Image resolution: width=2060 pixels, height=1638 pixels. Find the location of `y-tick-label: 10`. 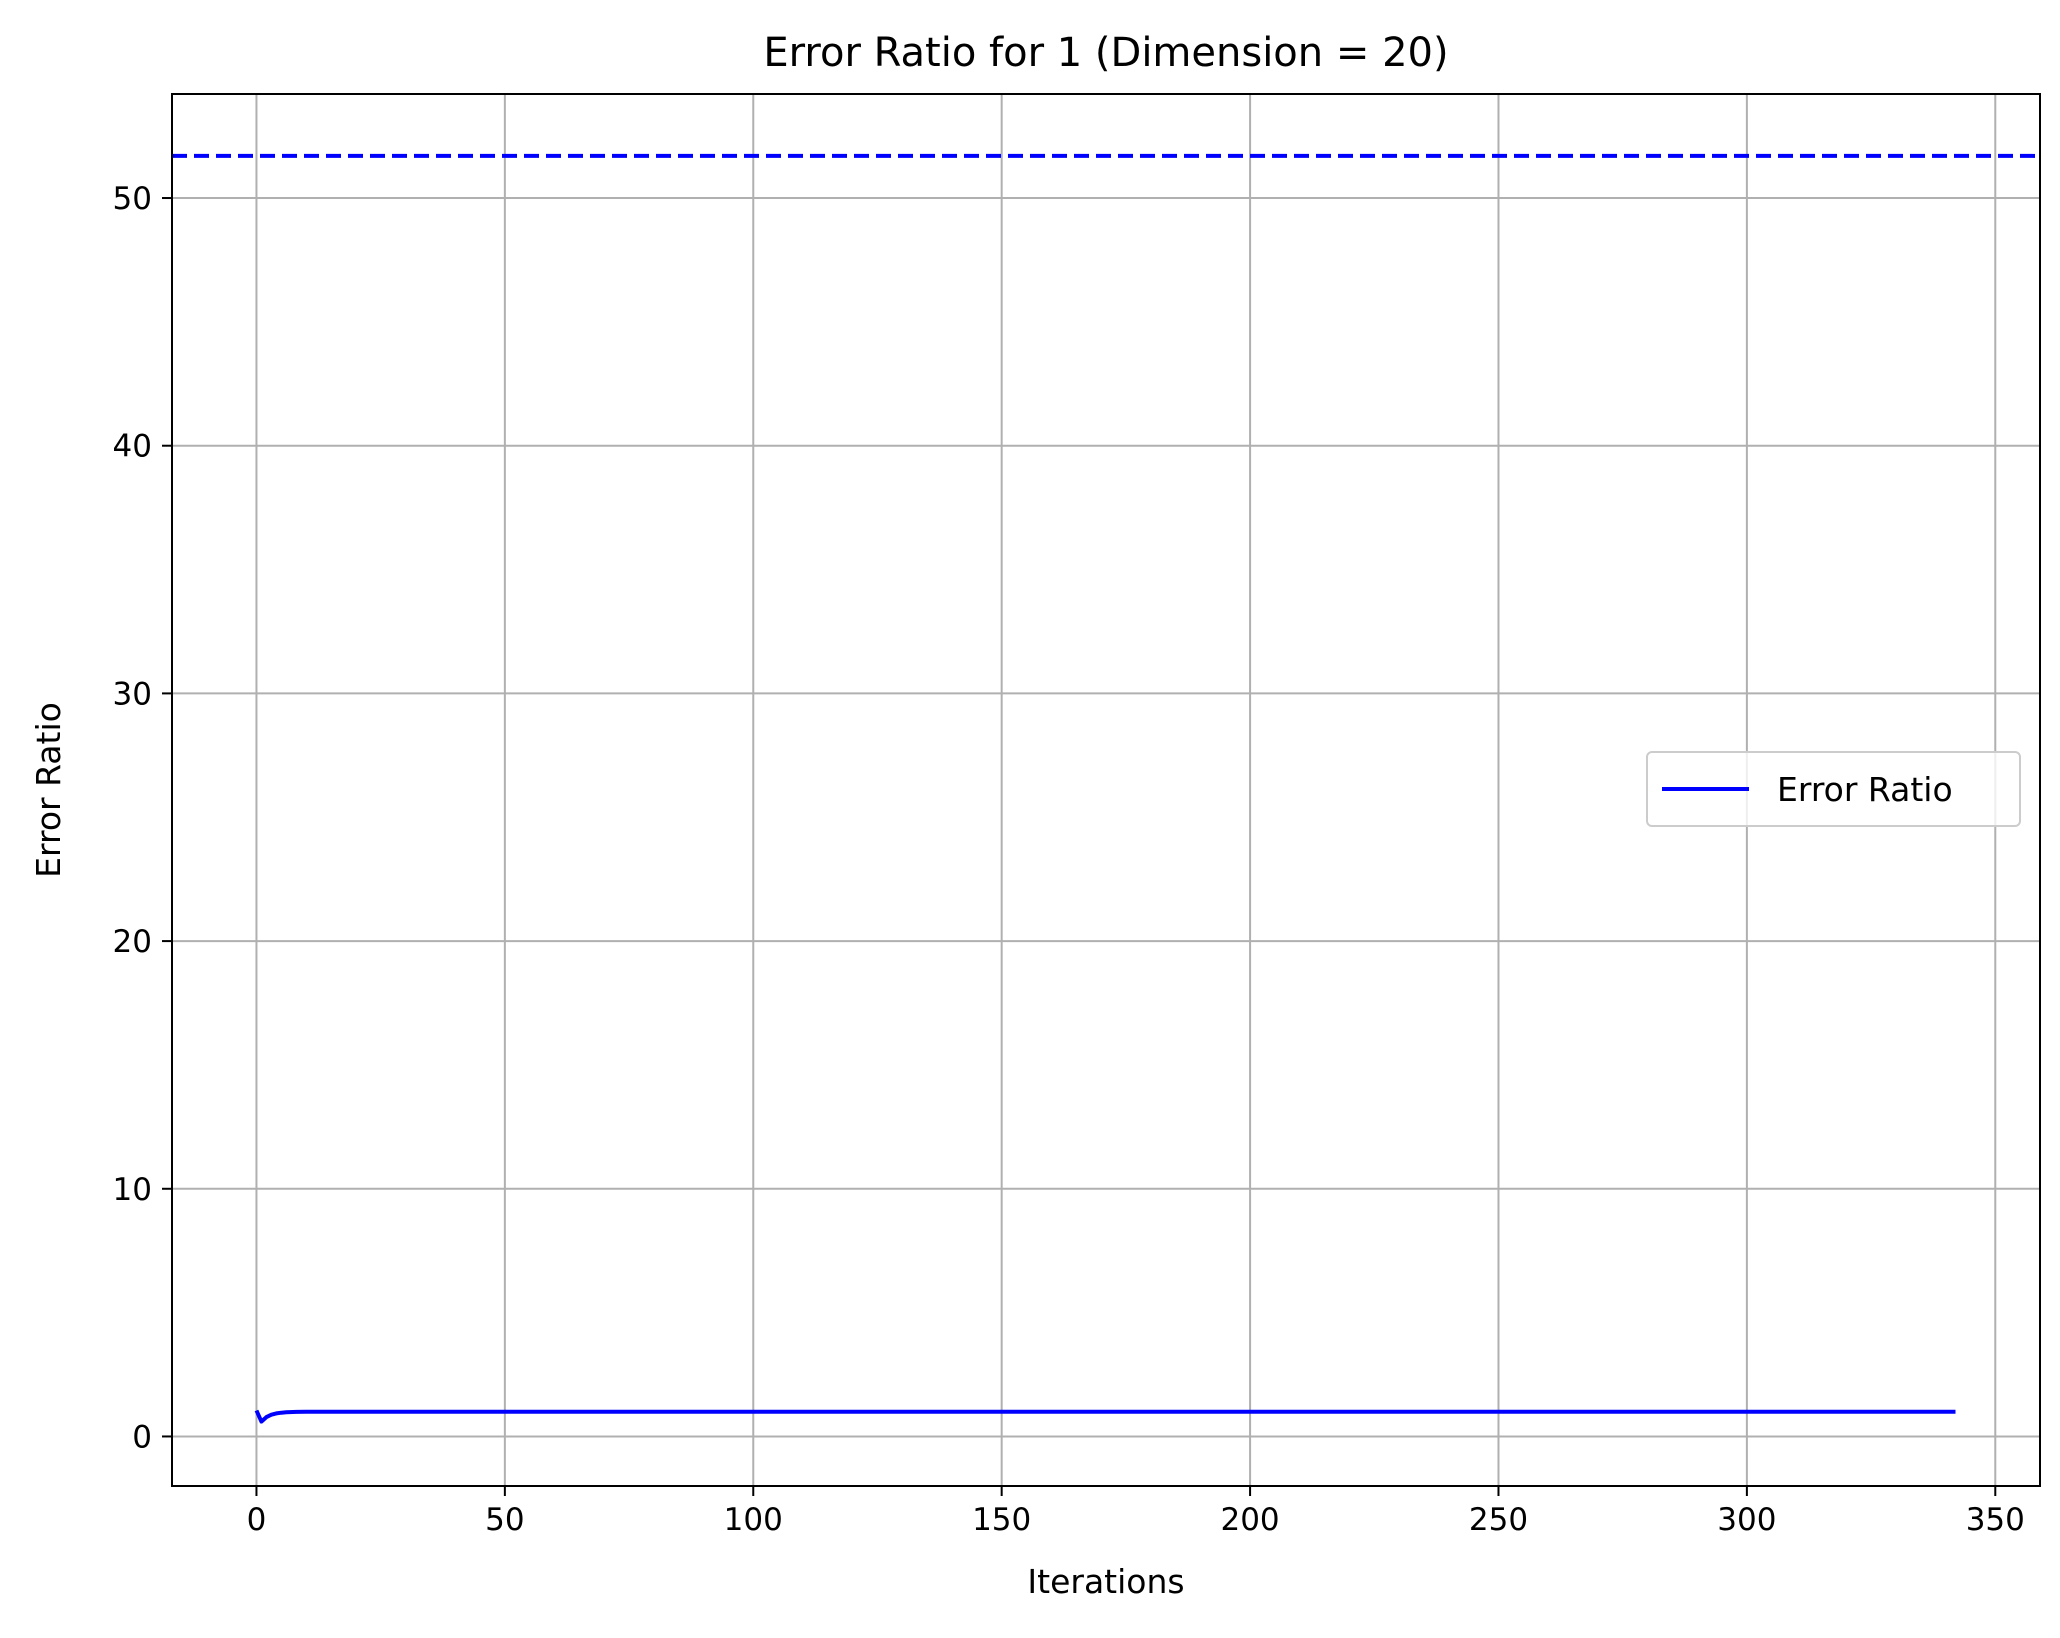

y-tick-label: 10 is located at coordinates (132, 1190).